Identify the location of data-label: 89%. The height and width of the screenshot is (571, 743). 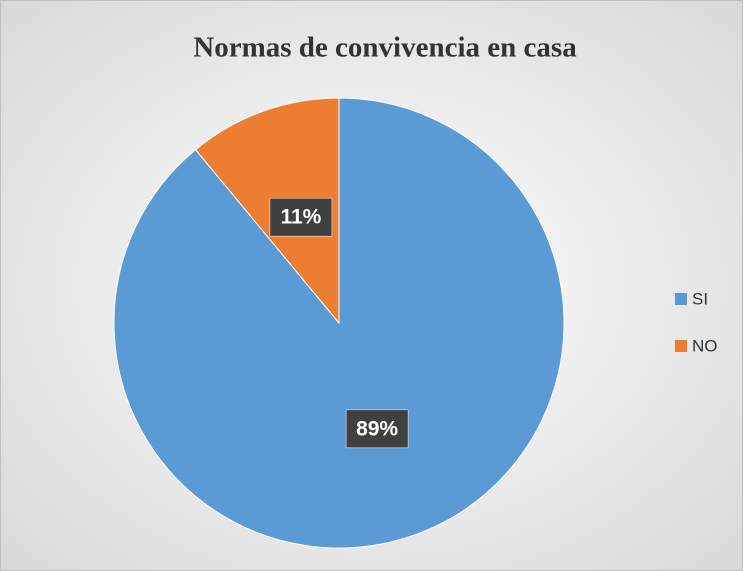
(377, 428).